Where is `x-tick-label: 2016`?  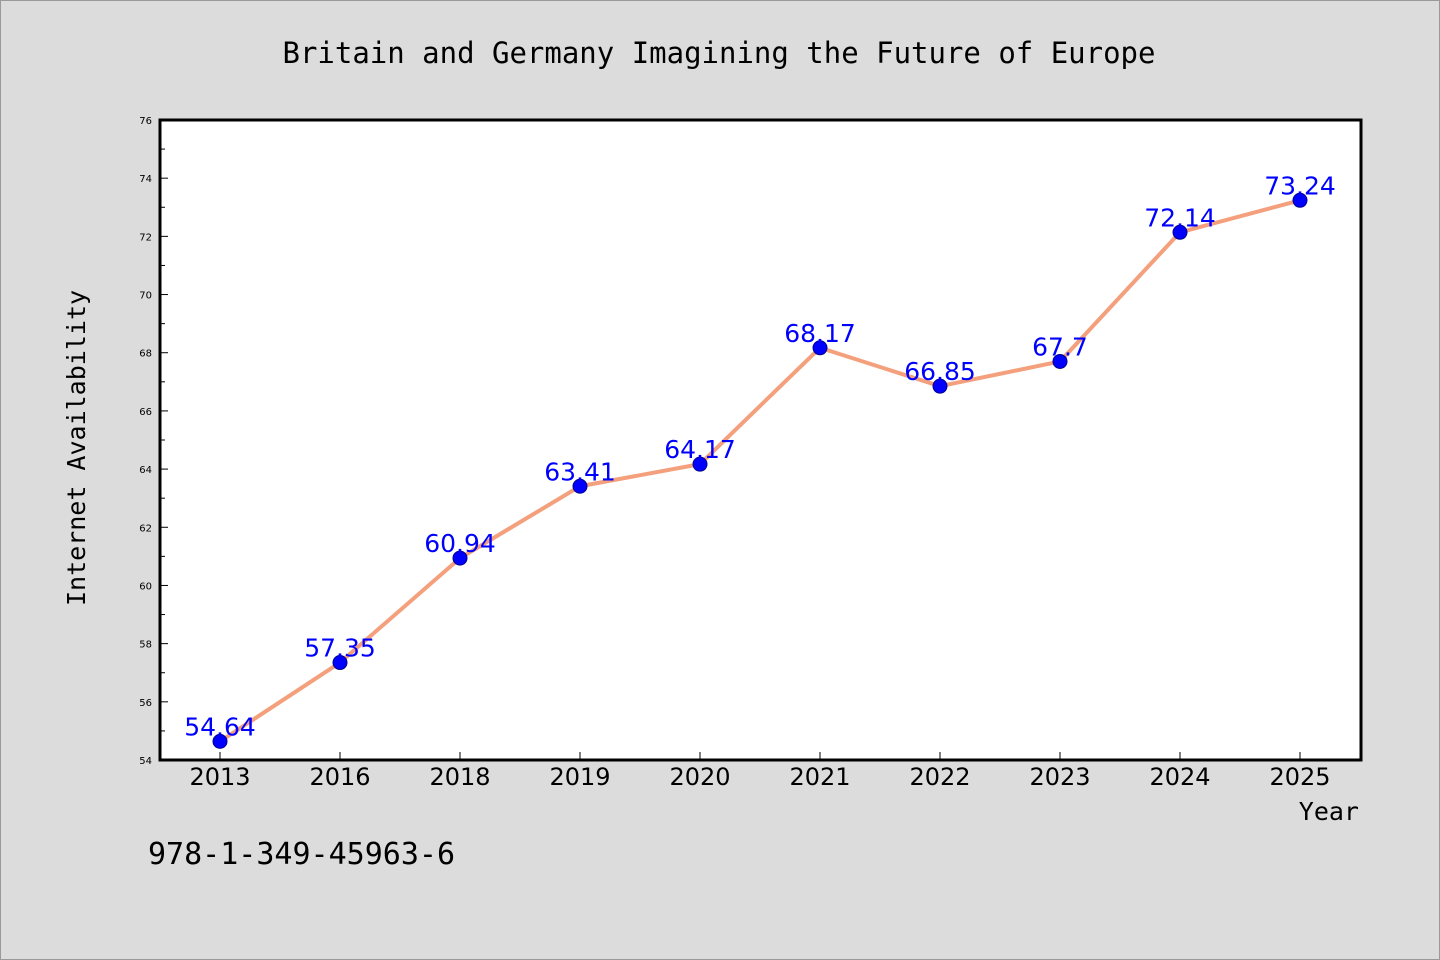 x-tick-label: 2016 is located at coordinates (339, 777).